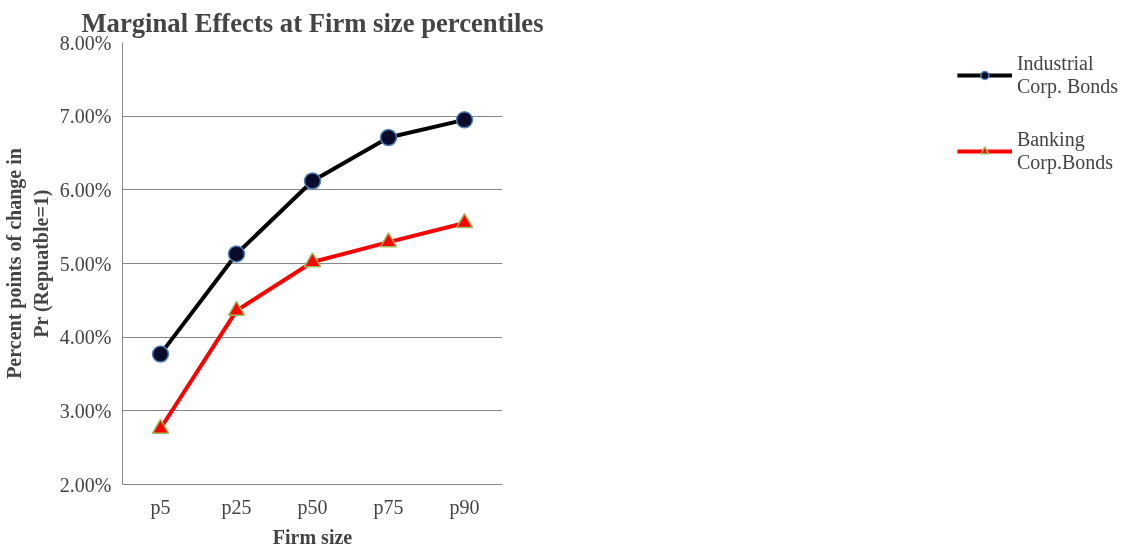 The width and height of the screenshot is (1134, 555). Describe the element at coordinates (85, 337) in the screenshot. I see `y-tick-label: 4.00%` at that location.